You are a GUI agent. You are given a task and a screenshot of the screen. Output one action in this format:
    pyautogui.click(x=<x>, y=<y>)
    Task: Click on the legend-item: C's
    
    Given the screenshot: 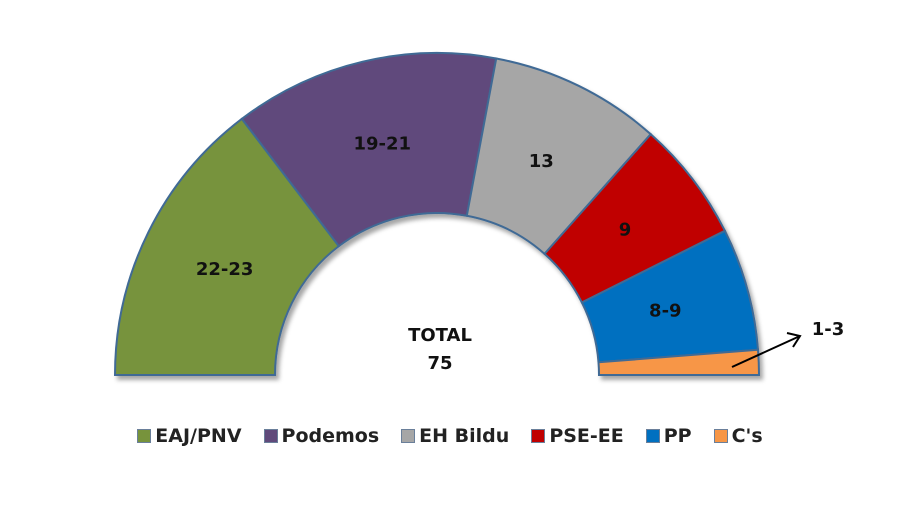 What is the action you would take?
    pyautogui.click(x=738, y=436)
    